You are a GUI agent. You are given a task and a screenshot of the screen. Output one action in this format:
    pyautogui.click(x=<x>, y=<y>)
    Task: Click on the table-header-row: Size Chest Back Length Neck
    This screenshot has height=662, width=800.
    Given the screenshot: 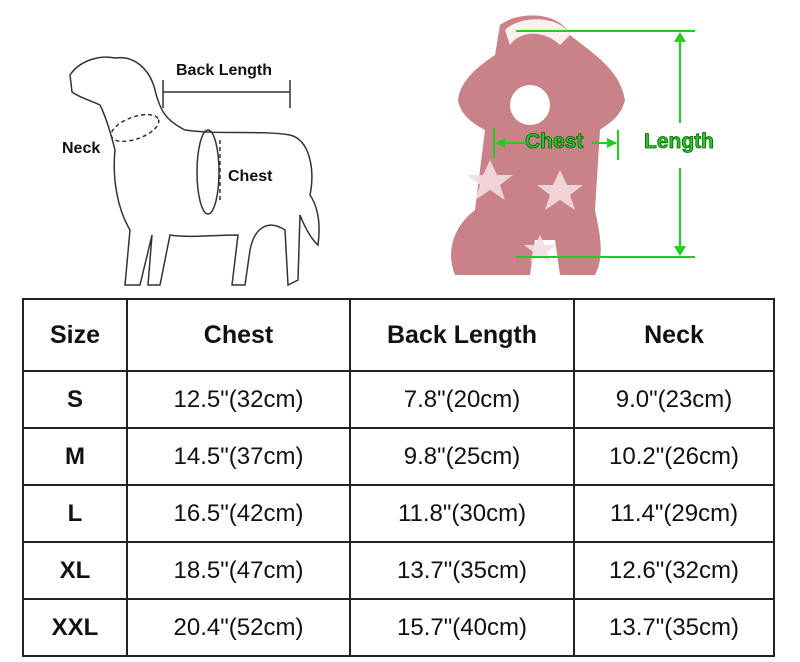 What is the action you would take?
    pyautogui.click(x=398, y=335)
    